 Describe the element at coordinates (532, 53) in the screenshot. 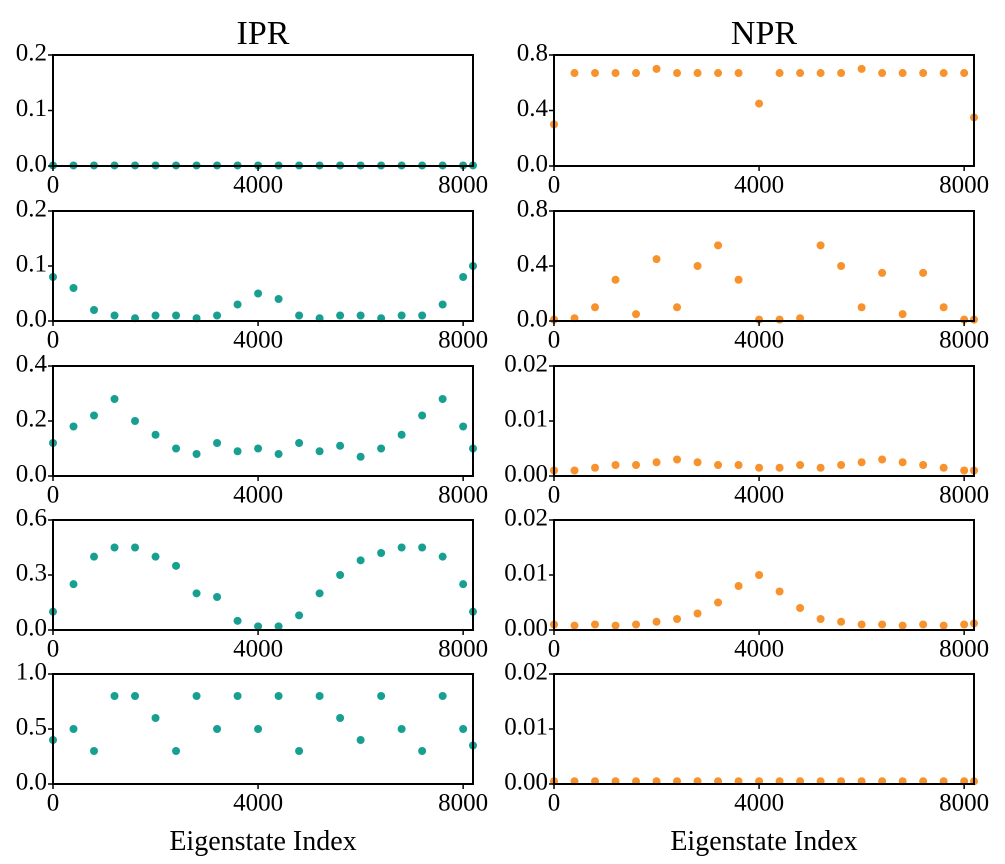

I see `y-tick-label: 0.8` at that location.